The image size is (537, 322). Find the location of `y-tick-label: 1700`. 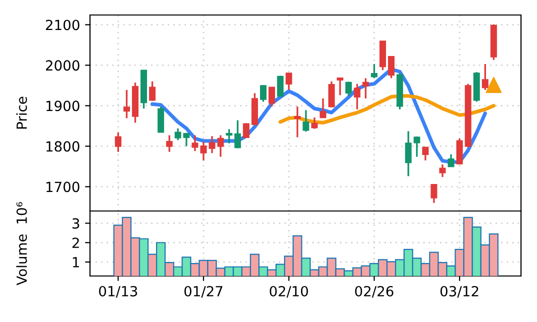

y-tick-label: 1700 is located at coordinates (63, 187).